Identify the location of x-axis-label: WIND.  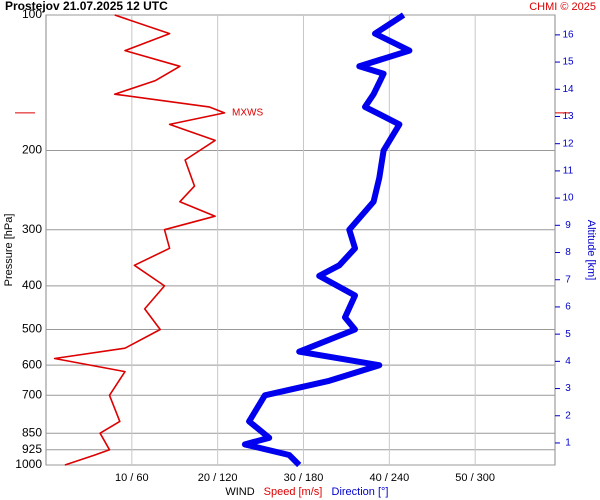
(239, 492).